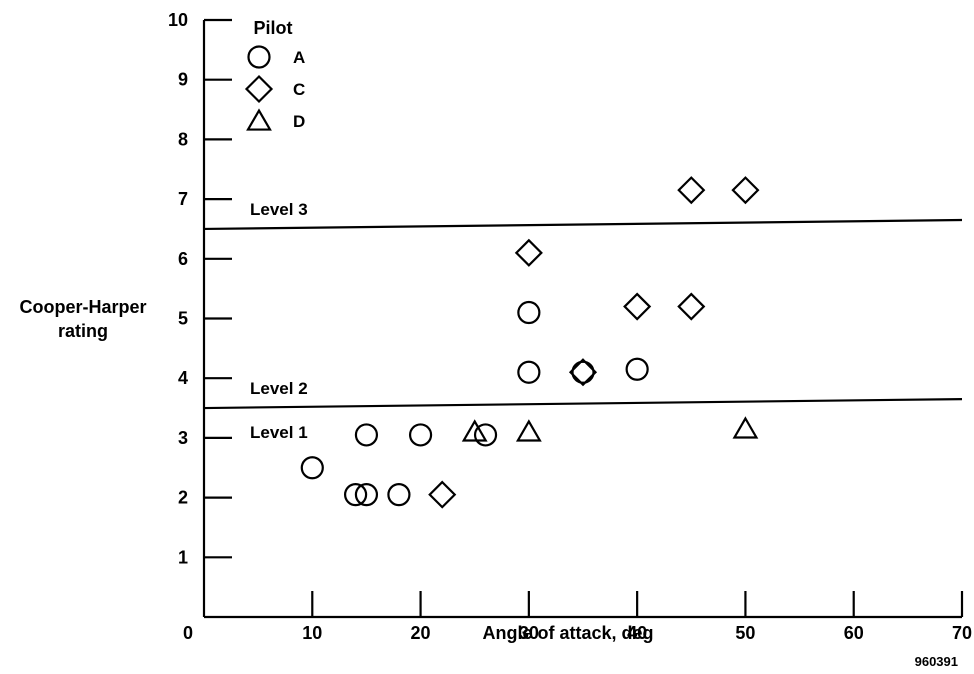  I want to click on level-label-level-3: Level 3, so click(279, 209).